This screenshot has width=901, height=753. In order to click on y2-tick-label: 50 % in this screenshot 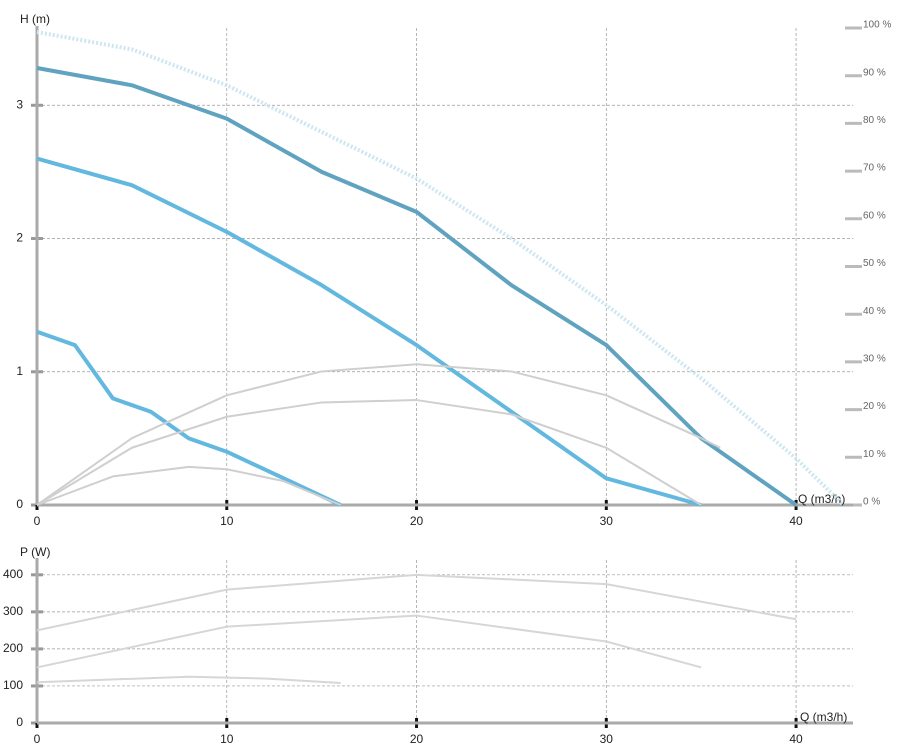, I will do `click(874, 263)`.